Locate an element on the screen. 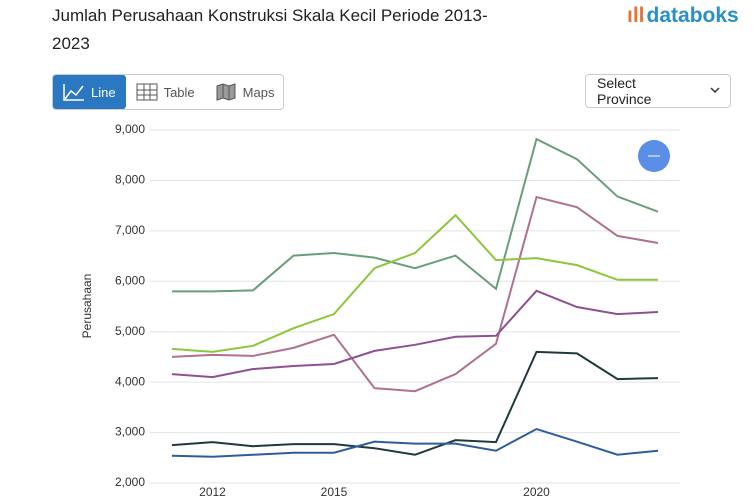  logo: ılldataboks is located at coordinates (683, 15).